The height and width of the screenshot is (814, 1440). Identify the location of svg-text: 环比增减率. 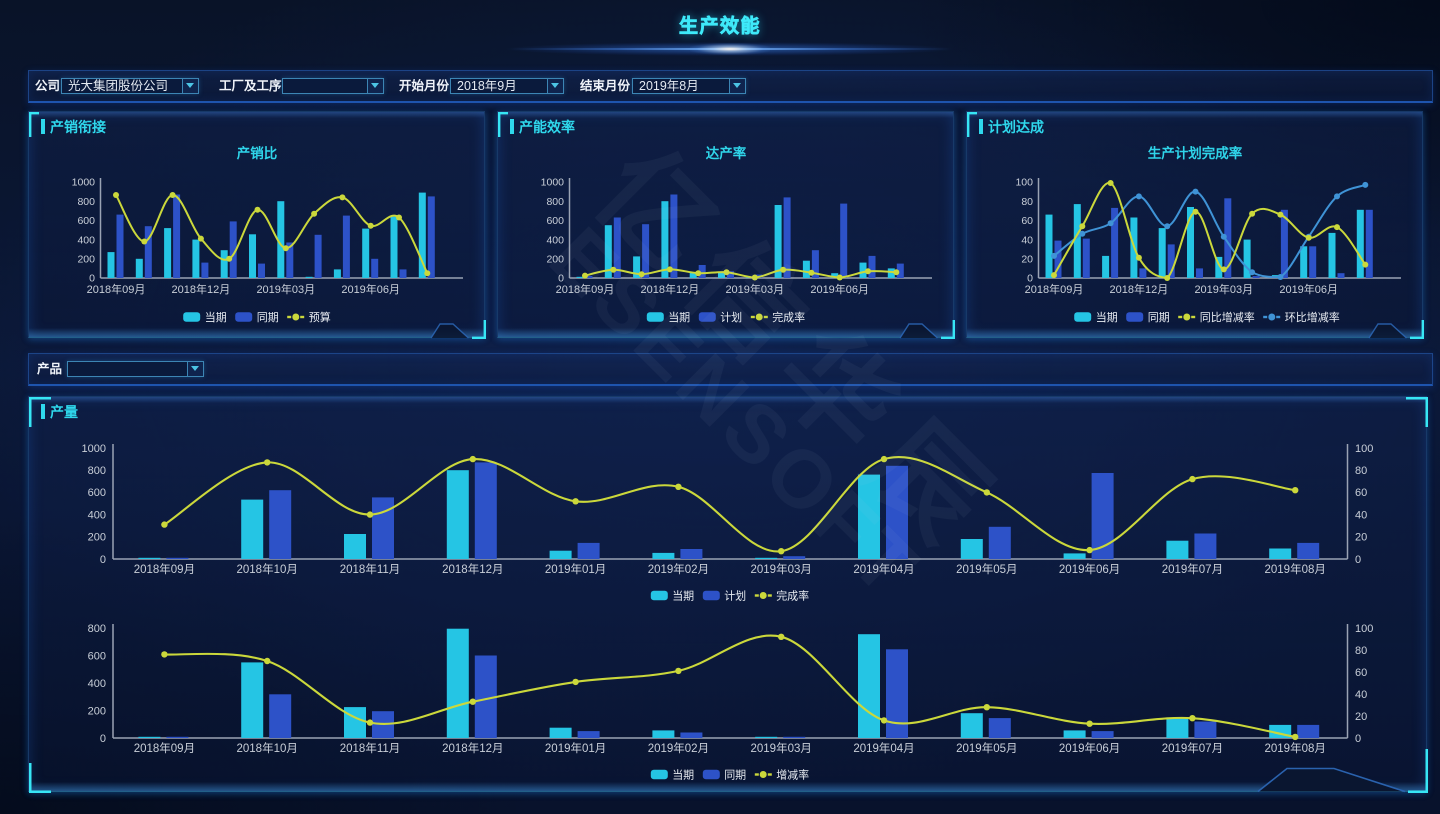
(1312, 317).